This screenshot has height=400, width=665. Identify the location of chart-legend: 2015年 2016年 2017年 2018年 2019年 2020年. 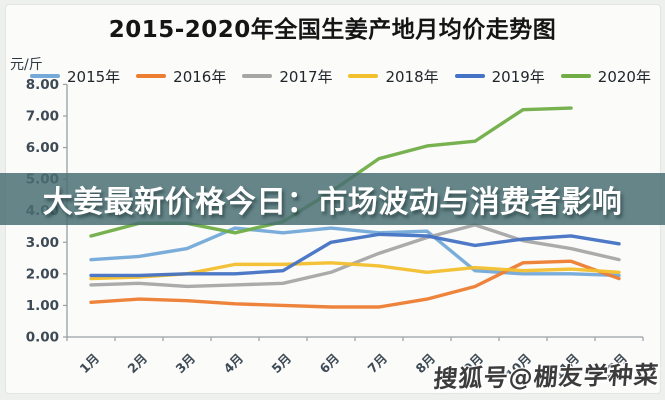
(340, 76).